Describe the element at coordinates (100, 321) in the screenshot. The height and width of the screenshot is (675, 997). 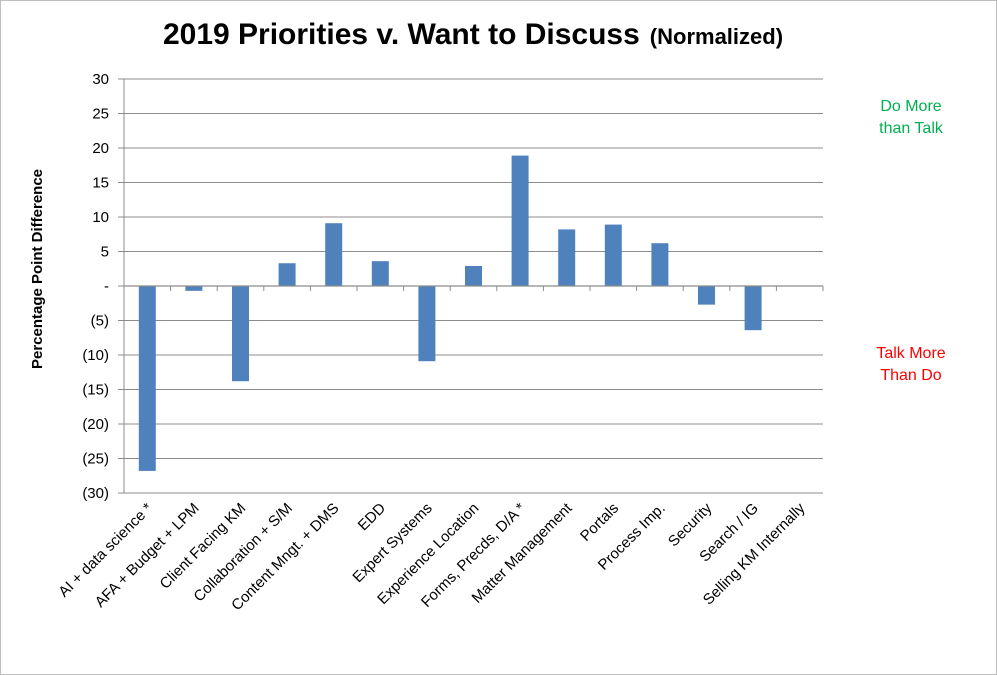
I see `y-tick-label: (5)` at that location.